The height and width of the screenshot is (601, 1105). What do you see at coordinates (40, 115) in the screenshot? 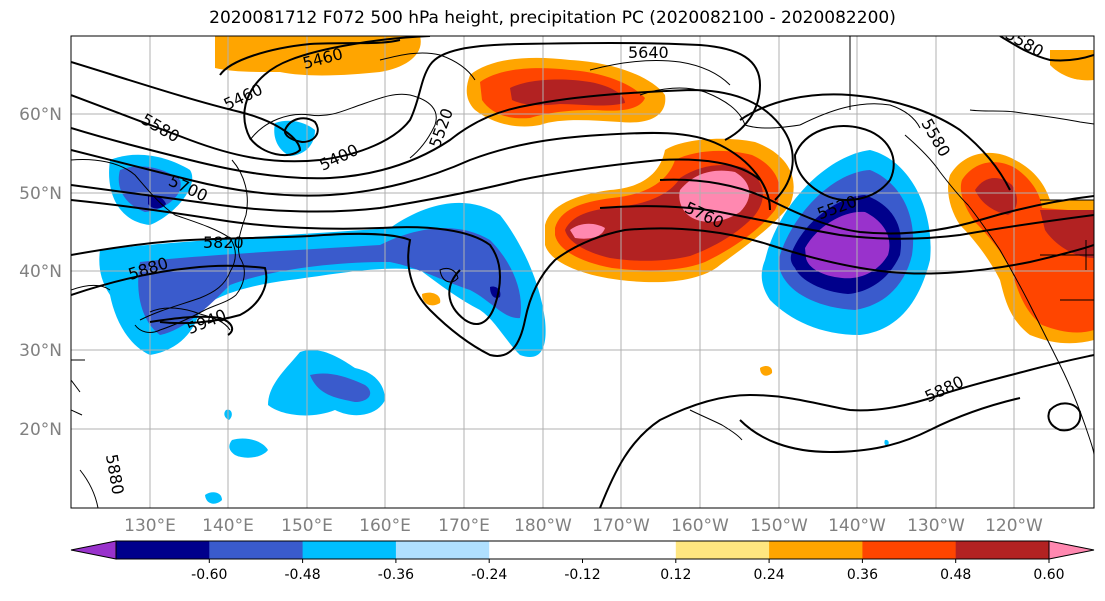
I see `lat-label: 60°N` at bounding box center [40, 115].